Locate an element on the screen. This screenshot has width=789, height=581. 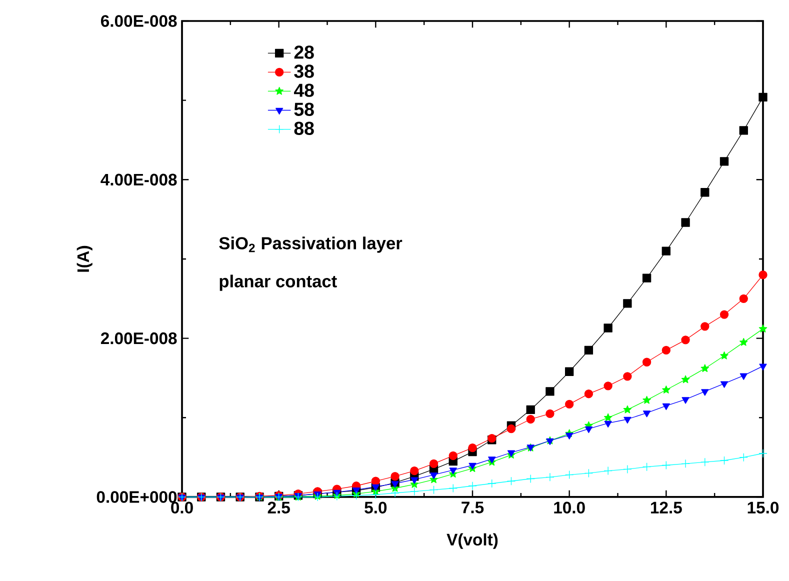
x-tick-label: 15.0 is located at coordinates (763, 508).